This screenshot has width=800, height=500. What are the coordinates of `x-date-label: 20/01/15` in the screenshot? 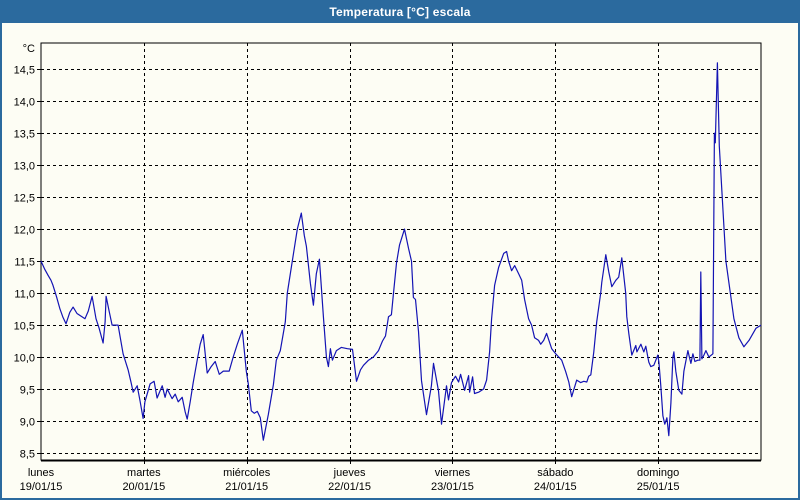 It's located at (143, 487).